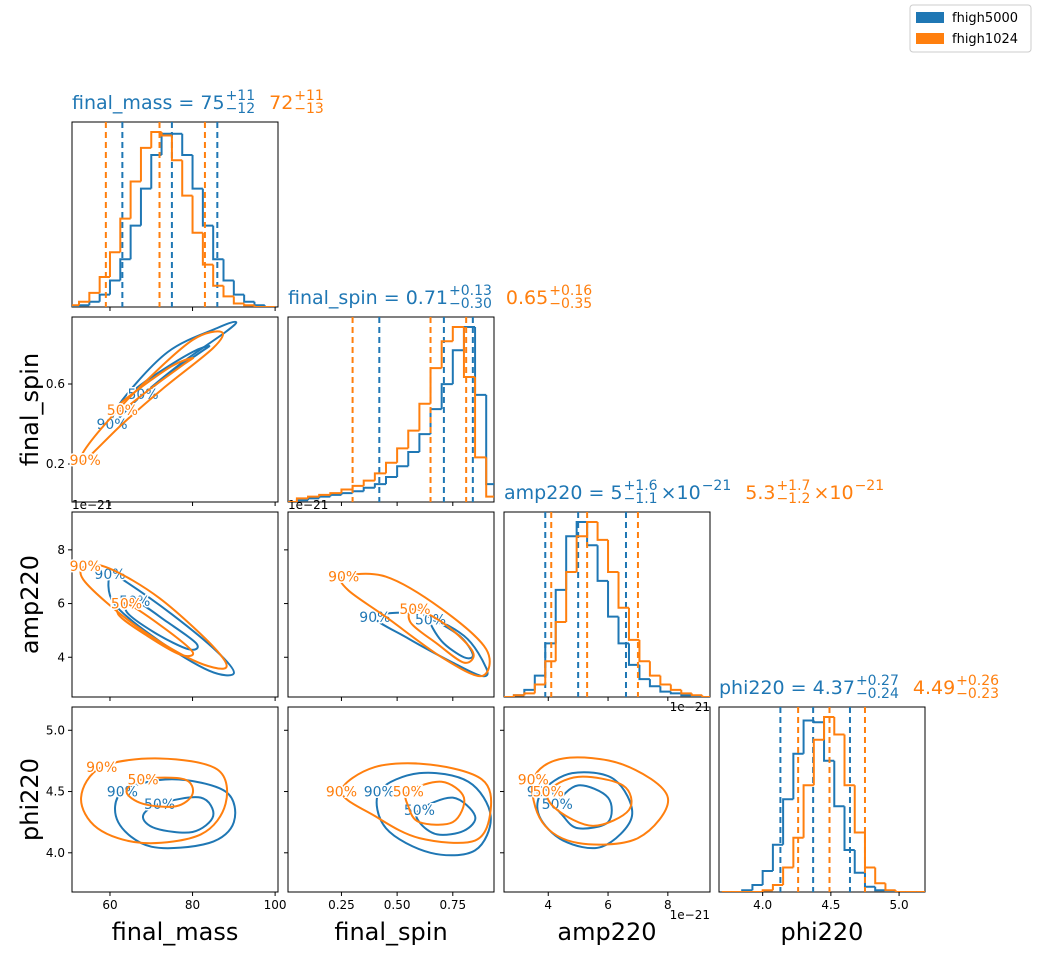  Describe the element at coordinates (452, 905) in the screenshot. I see `x-tick-label: 0.75` at that location.